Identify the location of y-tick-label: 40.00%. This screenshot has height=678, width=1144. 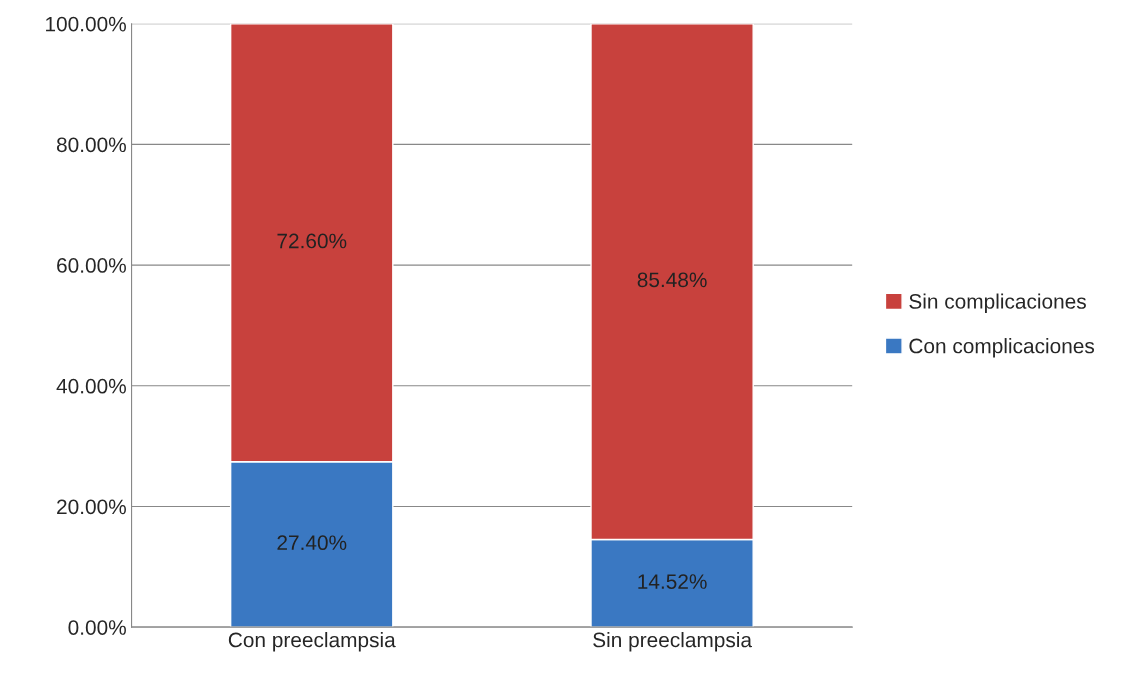
(91, 386).